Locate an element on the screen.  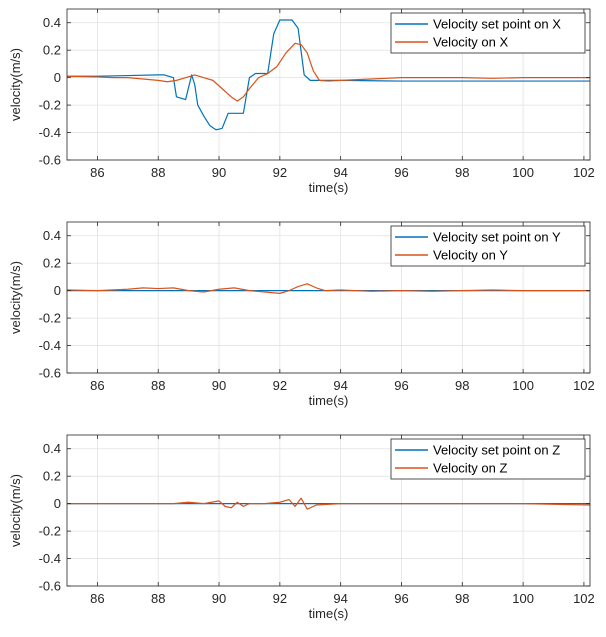
legend: Velocity set point on Y Velocity on Y is located at coordinates (488, 246).